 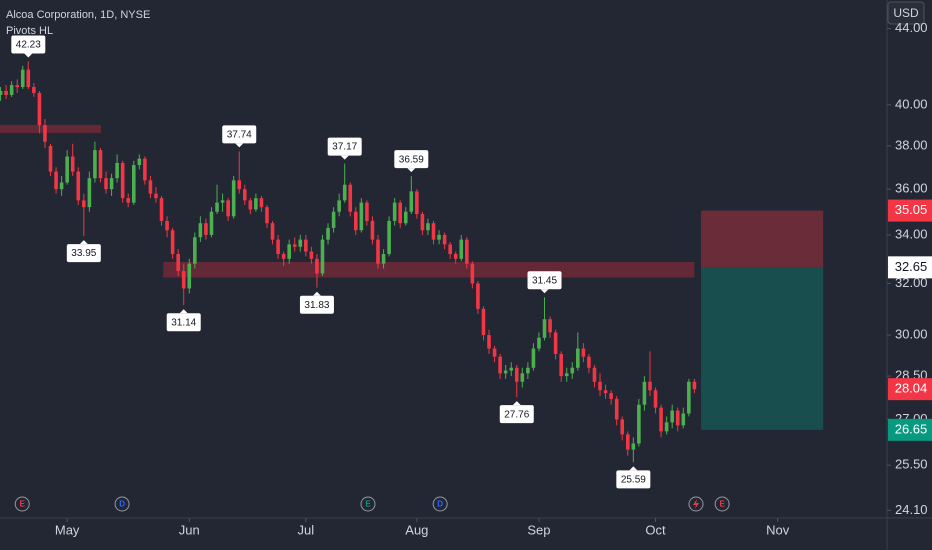 What do you see at coordinates (906, 13) in the screenshot?
I see `currency-box` at bounding box center [906, 13].